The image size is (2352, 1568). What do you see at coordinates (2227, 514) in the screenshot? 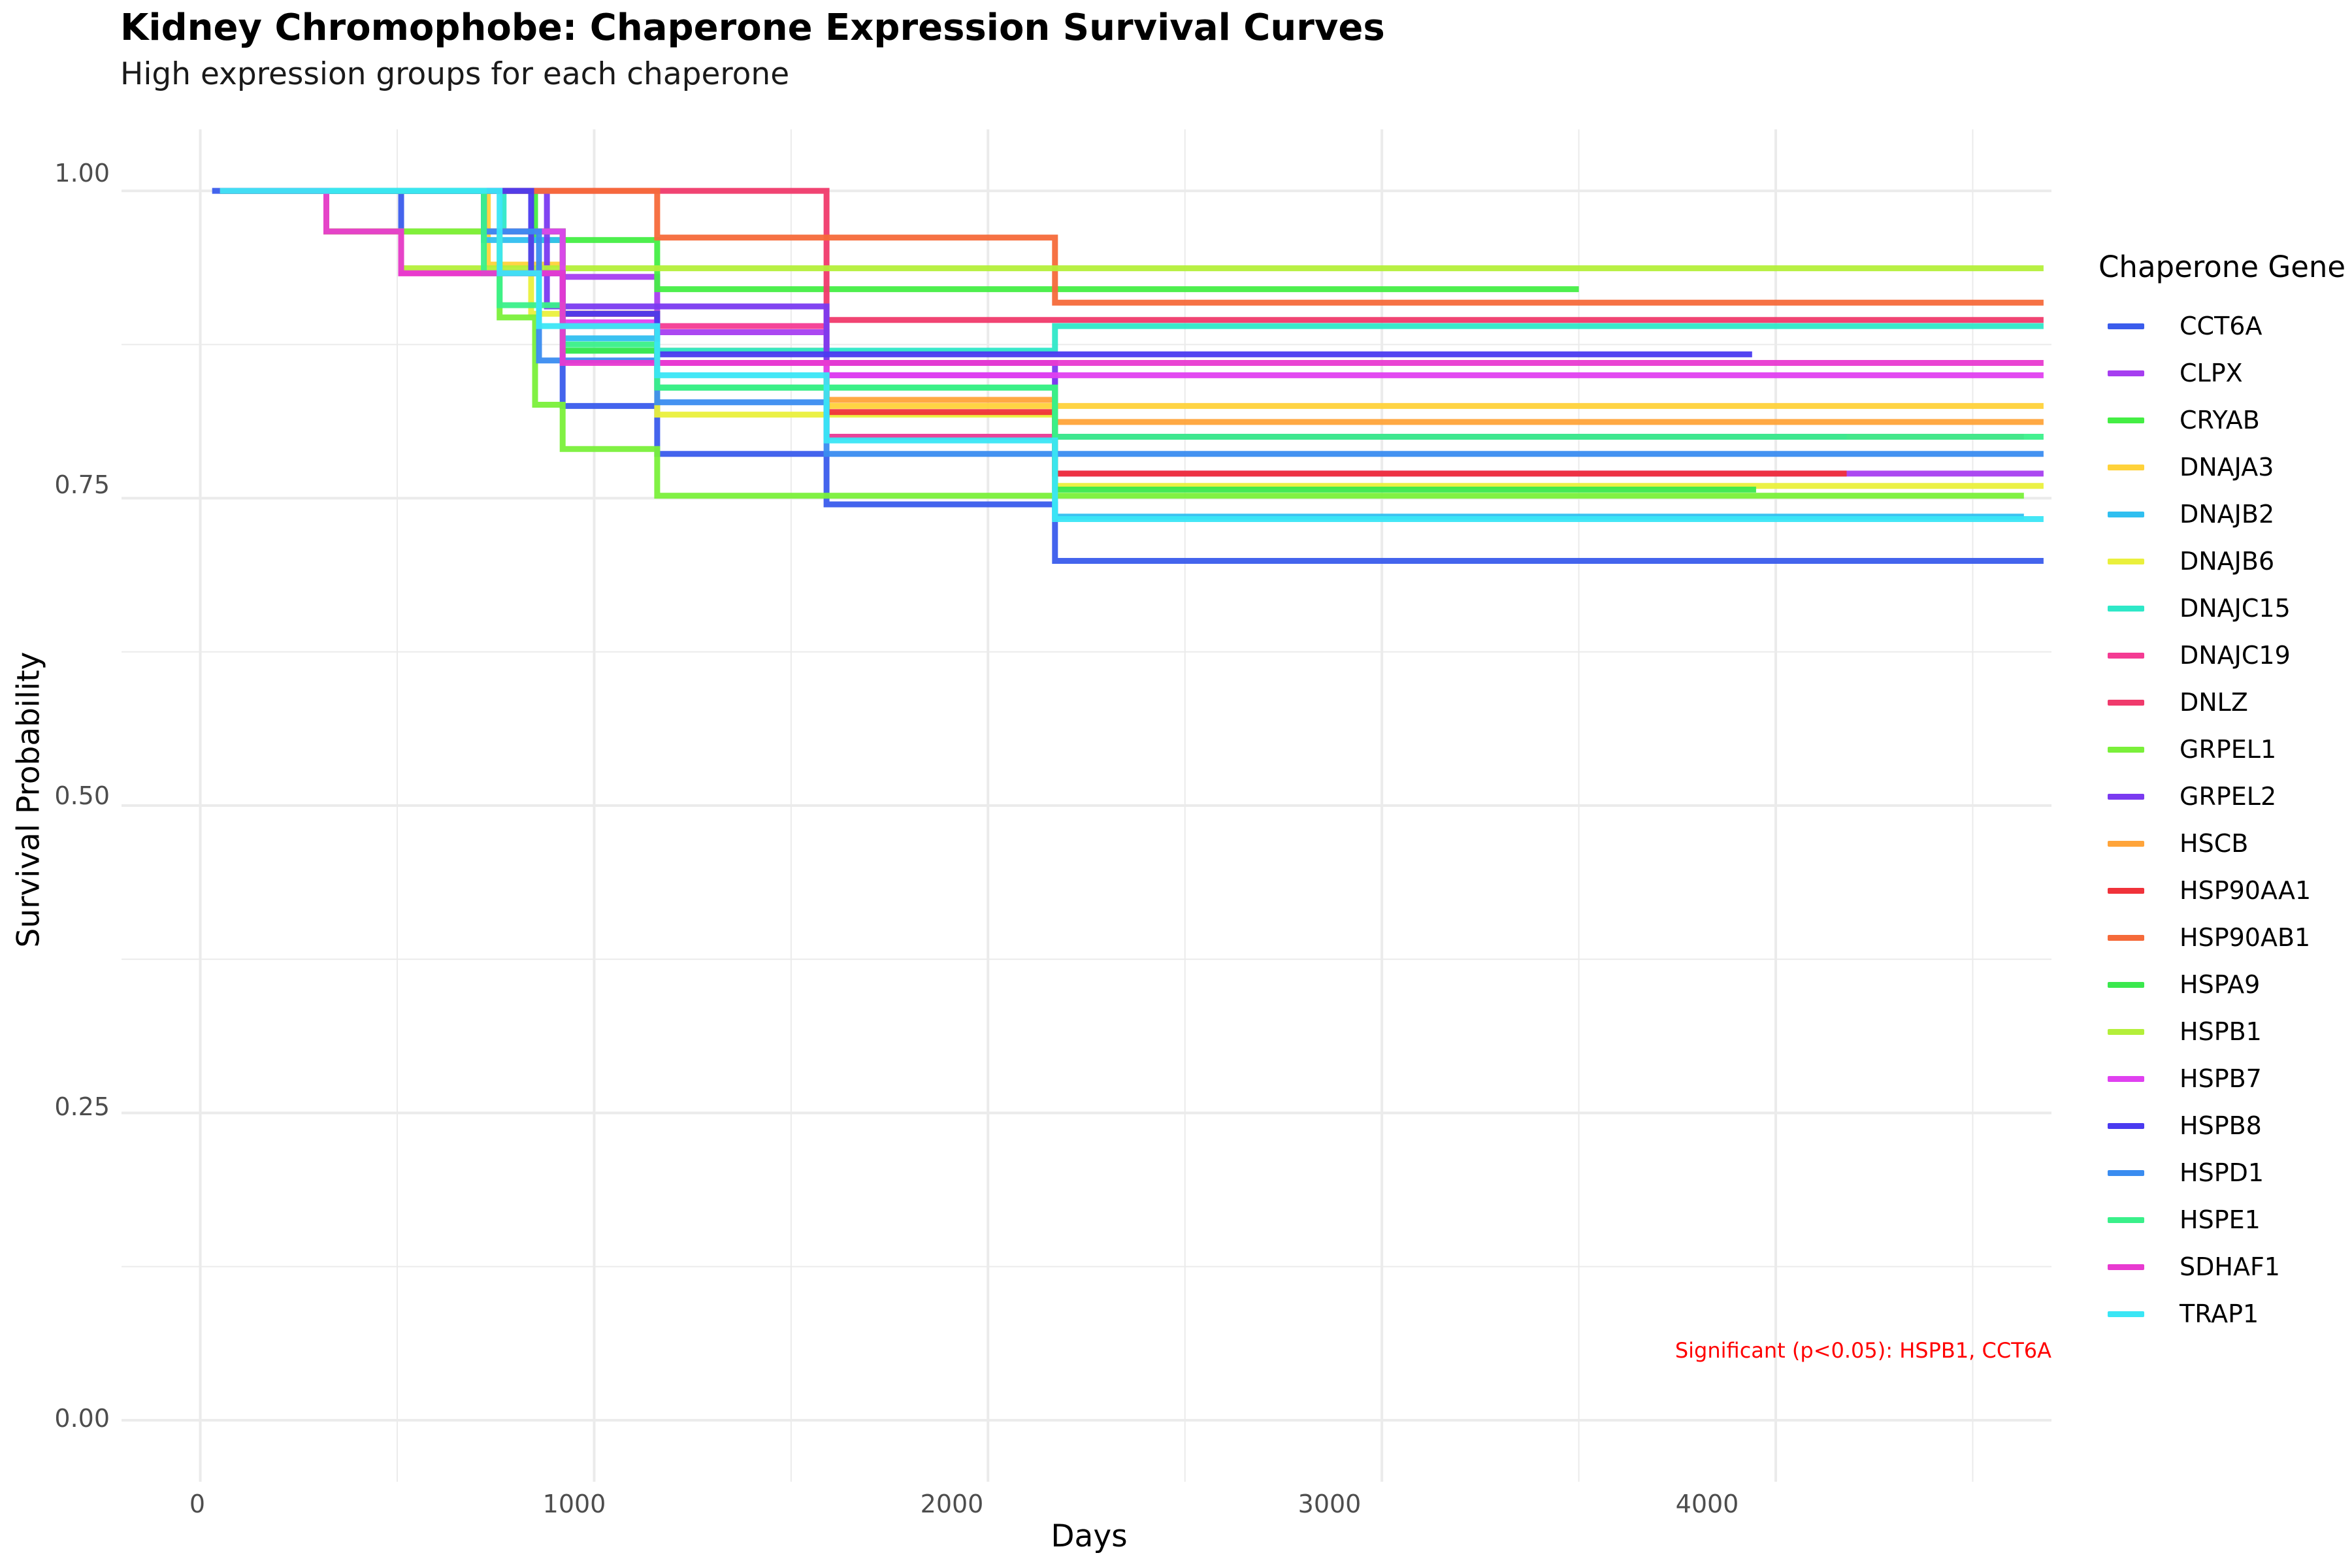
I see `legend-label: DNAJB2` at bounding box center [2227, 514].